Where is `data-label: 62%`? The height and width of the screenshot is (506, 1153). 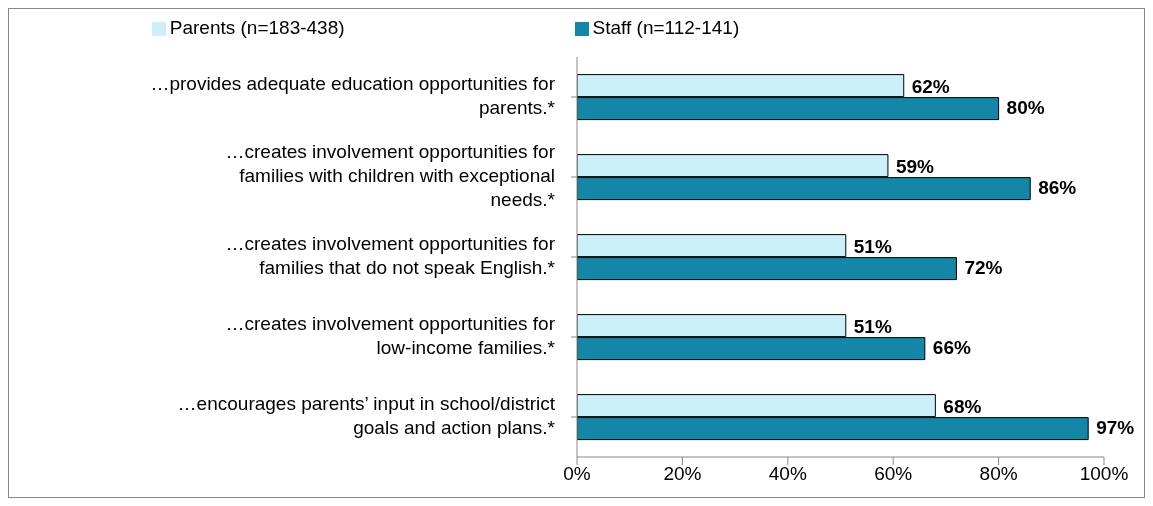
data-label: 62% is located at coordinates (930, 86).